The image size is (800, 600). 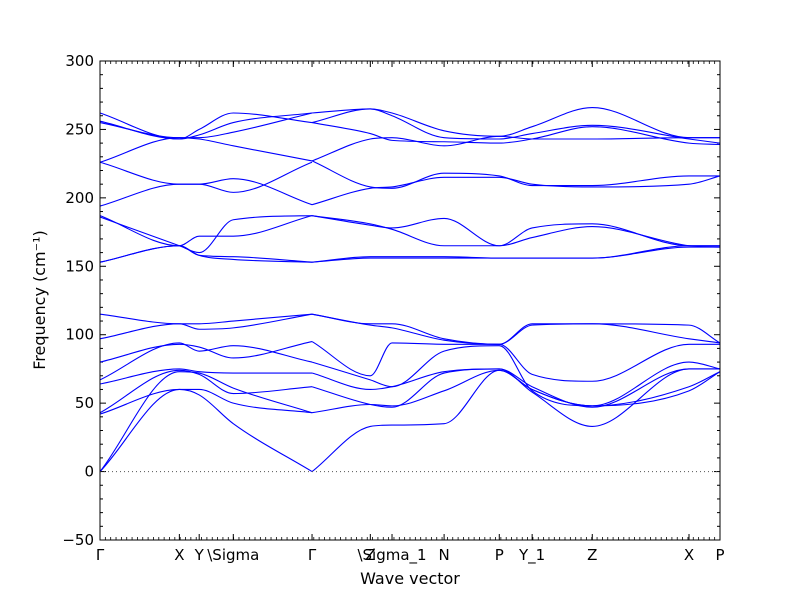 What do you see at coordinates (79, 61) in the screenshot?
I see `y-tick-label: 300` at bounding box center [79, 61].